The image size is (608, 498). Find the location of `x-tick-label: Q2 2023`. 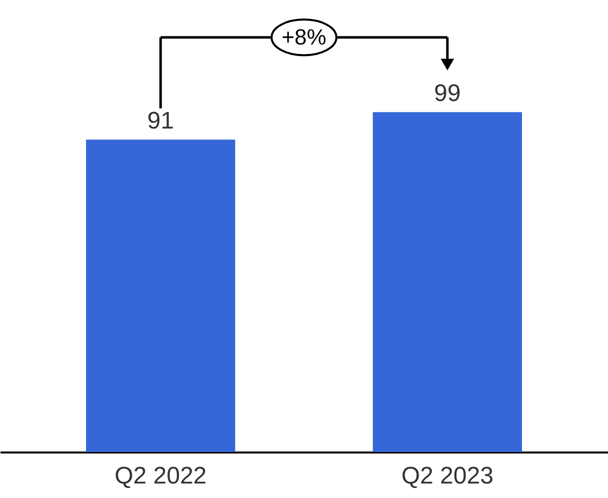

x-tick-label: Q2 2023 is located at coordinates (447, 476).